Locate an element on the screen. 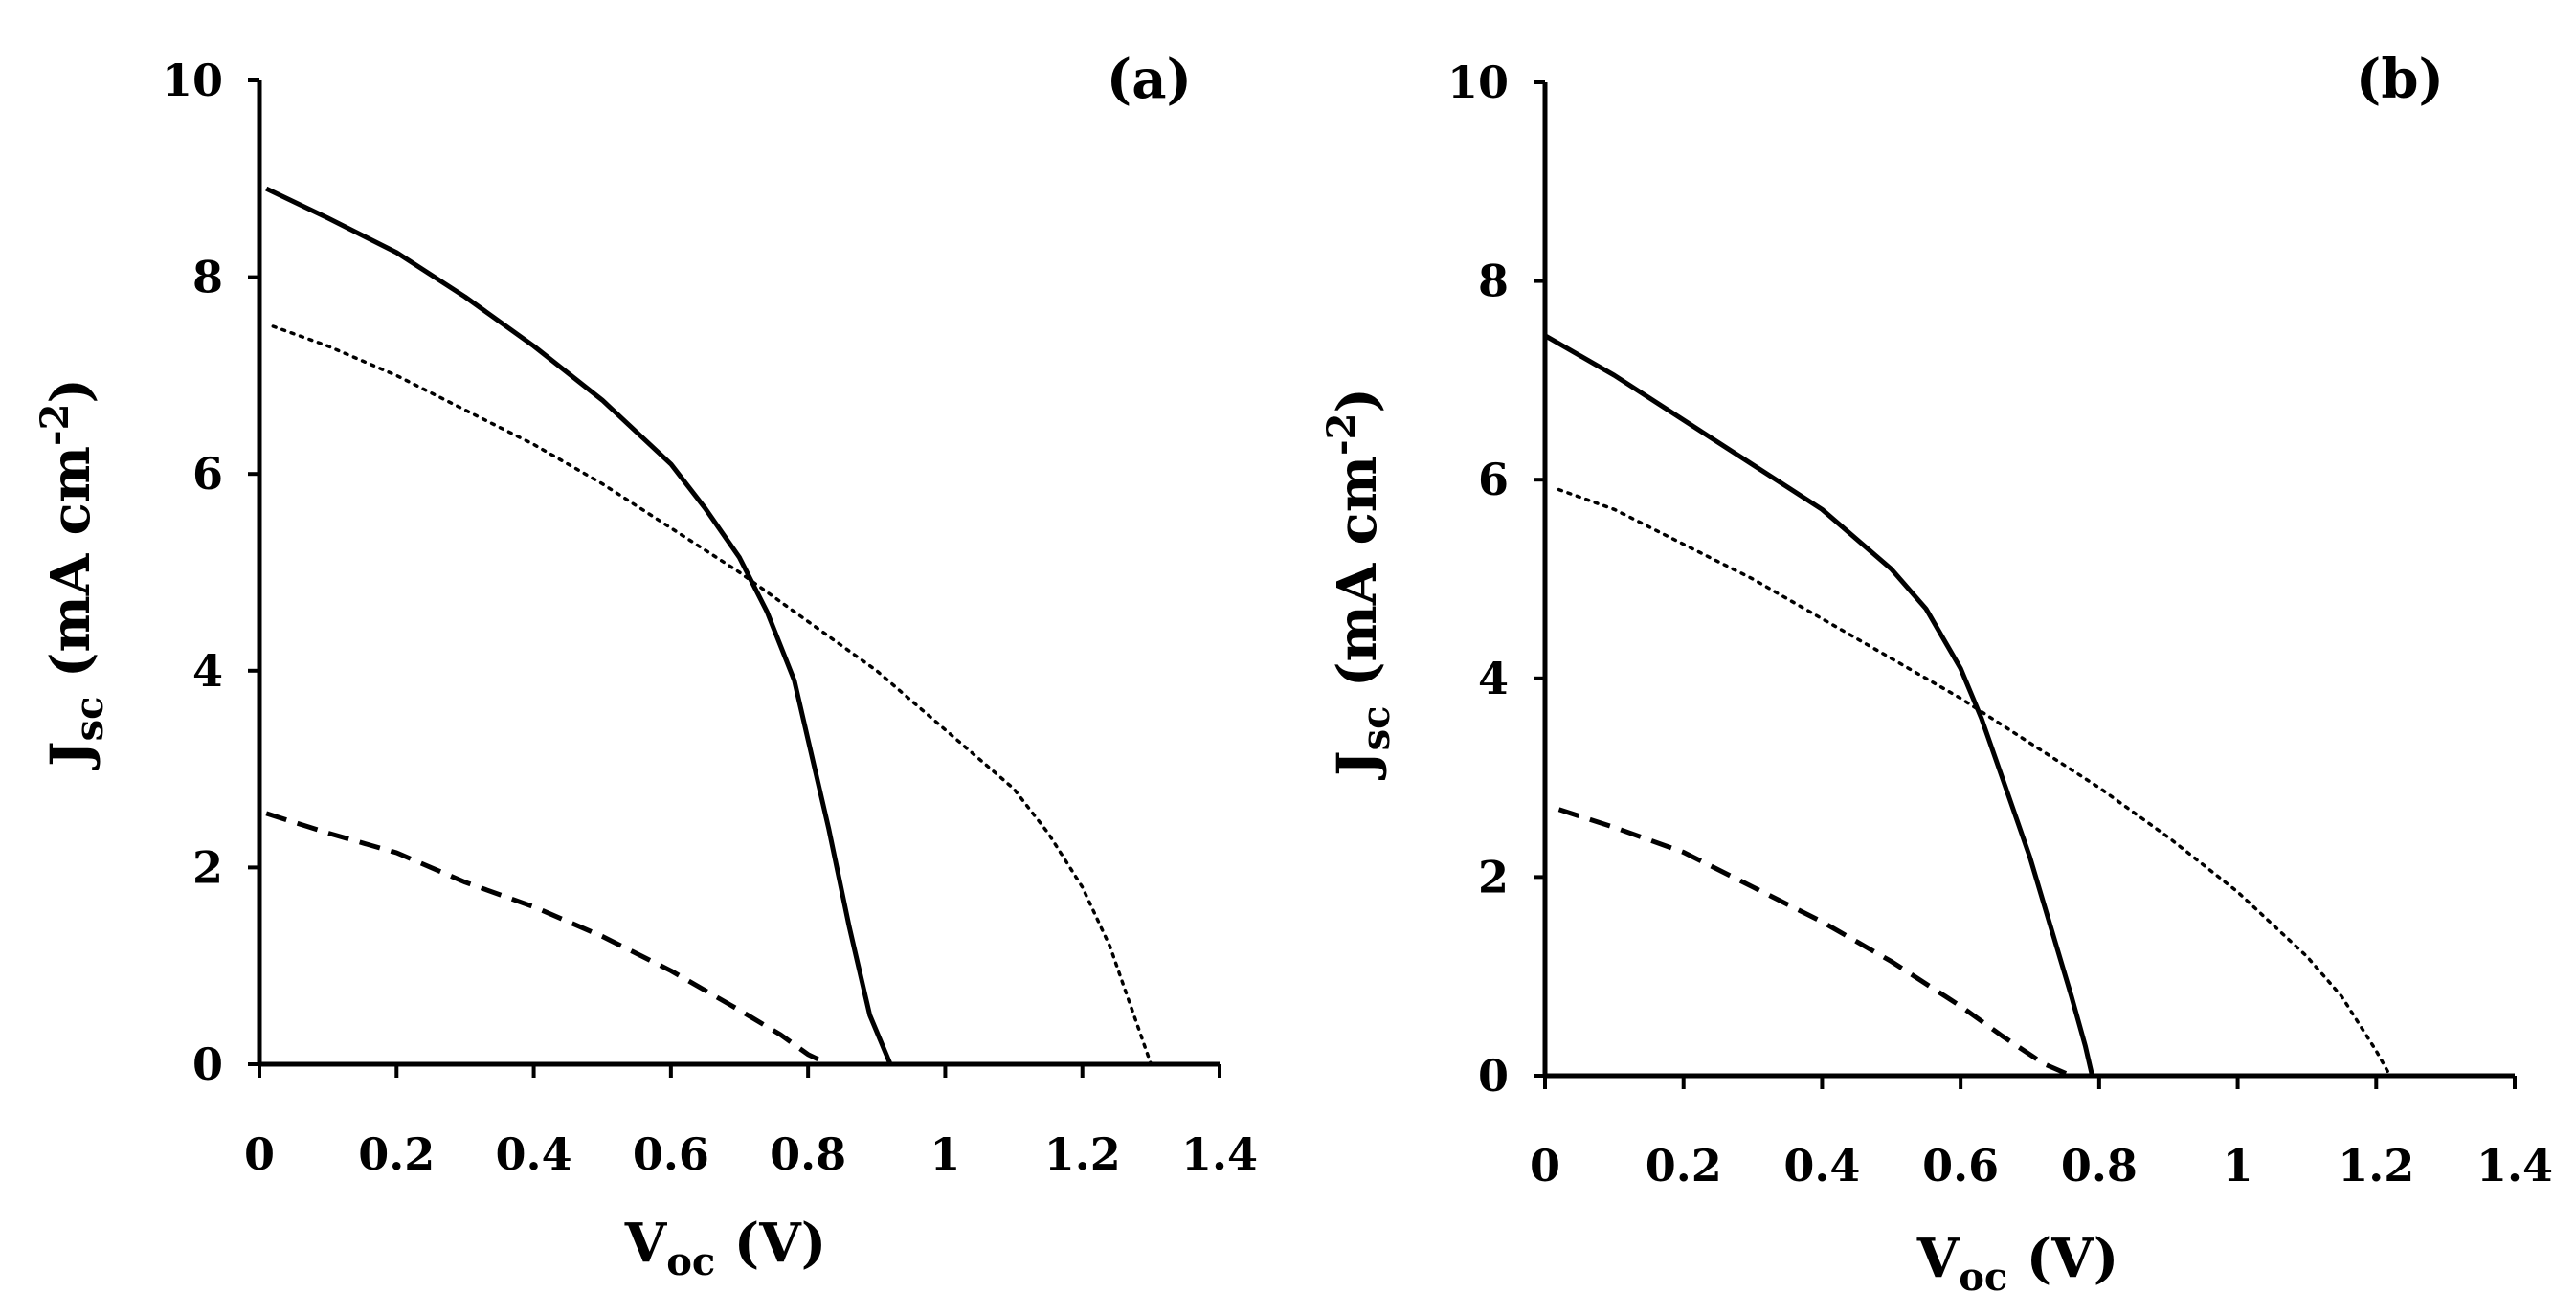 Image resolution: width=2576 pixels, height=1315 pixels. y-axis-title-unit-a: (mA cm is located at coordinates (70, 572).